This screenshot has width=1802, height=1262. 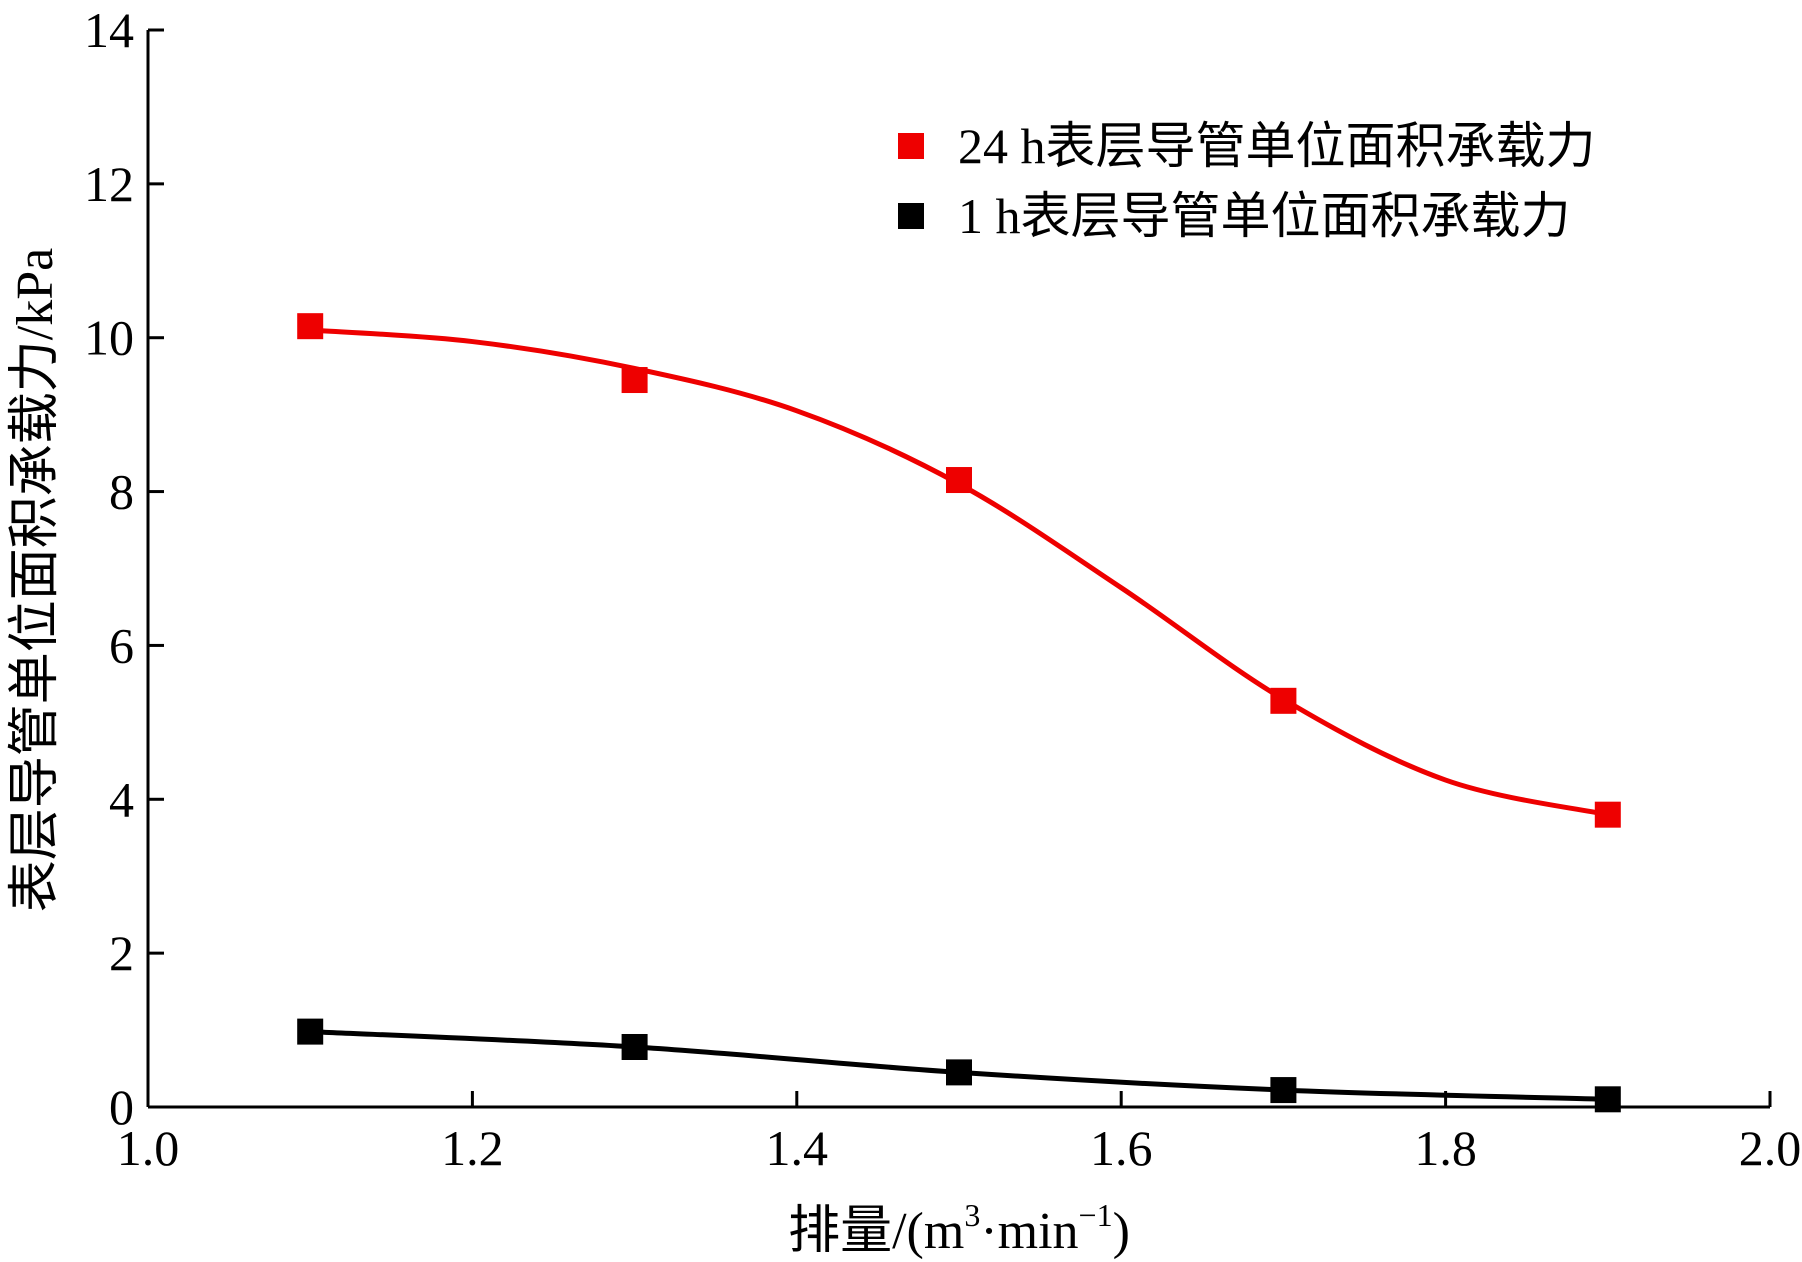 I want to click on x-tick-label: 1.6, so click(x=1121, y=1148).